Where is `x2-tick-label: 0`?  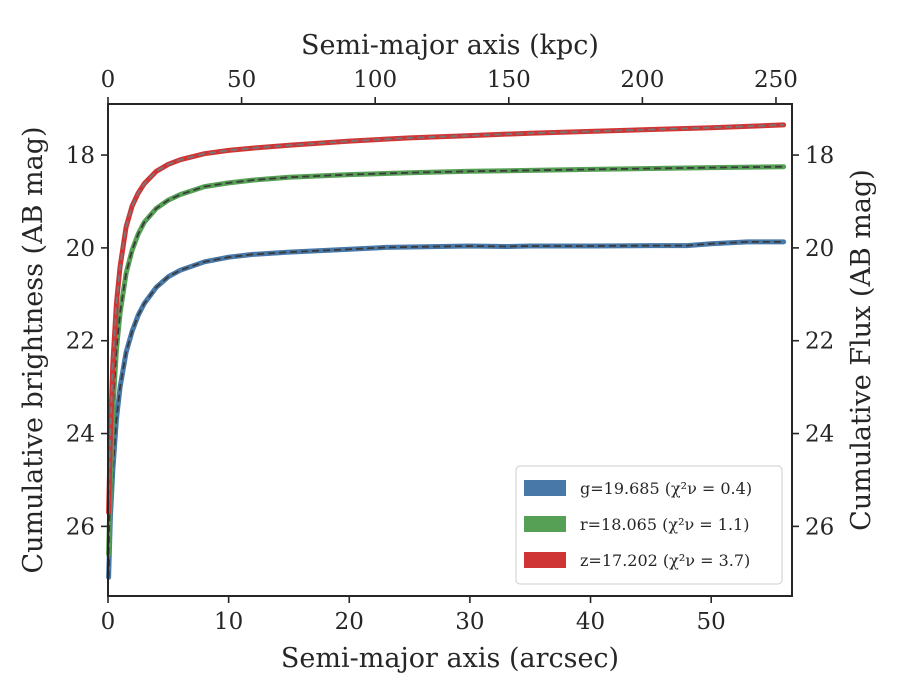
x2-tick-label: 0 is located at coordinates (108, 80).